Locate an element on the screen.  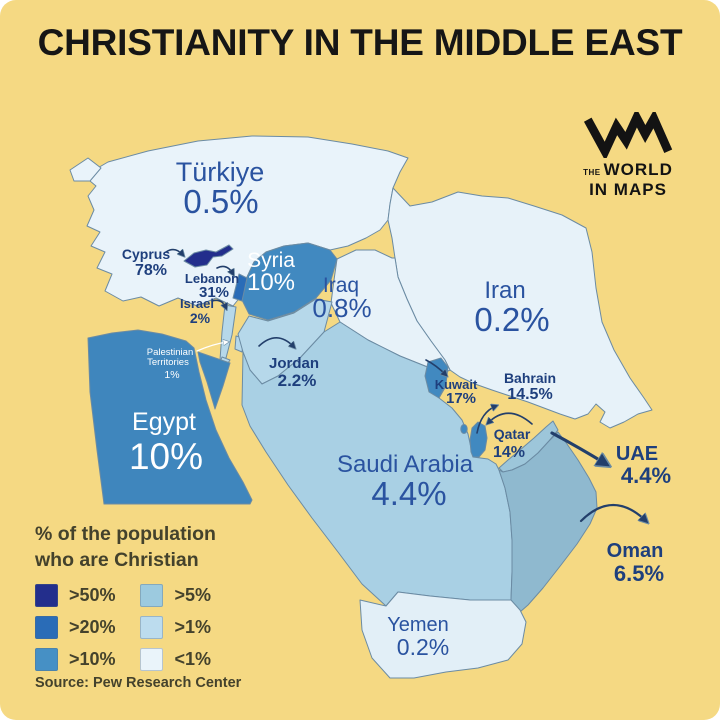
logo-world: WORLD is located at coordinates (638, 169).